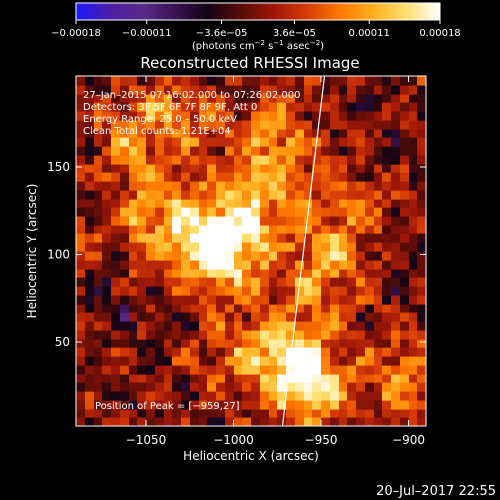 The width and height of the screenshot is (500, 500). Describe the element at coordinates (439, 33) in the screenshot. I see `colorbar-tick-label: 0.00018` at that location.